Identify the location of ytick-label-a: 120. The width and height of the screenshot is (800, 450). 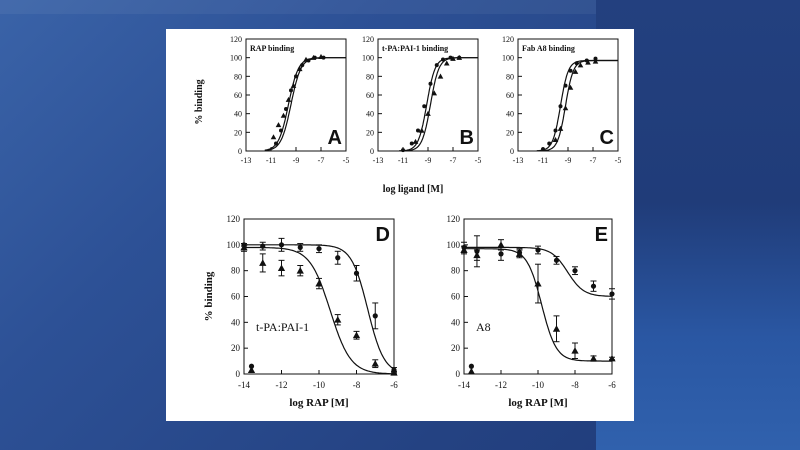
(236, 39).